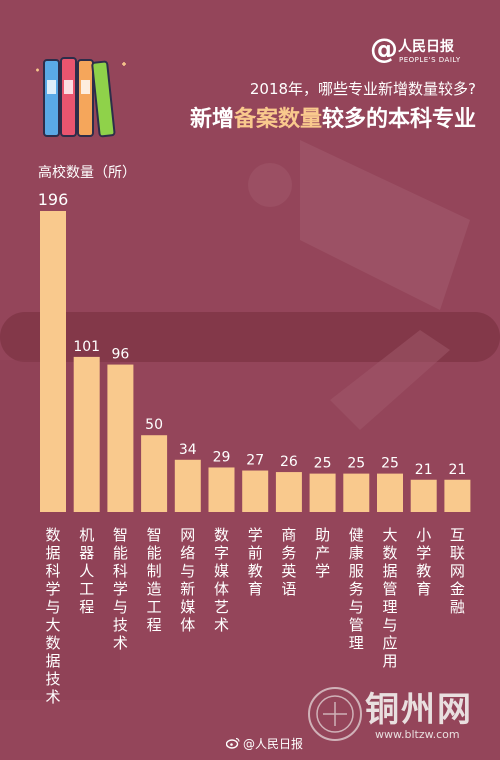 Image resolution: width=500 pixels, height=760 pixels. I want to click on category-label-0: 数据科学与大数据技术, so click(52, 616).